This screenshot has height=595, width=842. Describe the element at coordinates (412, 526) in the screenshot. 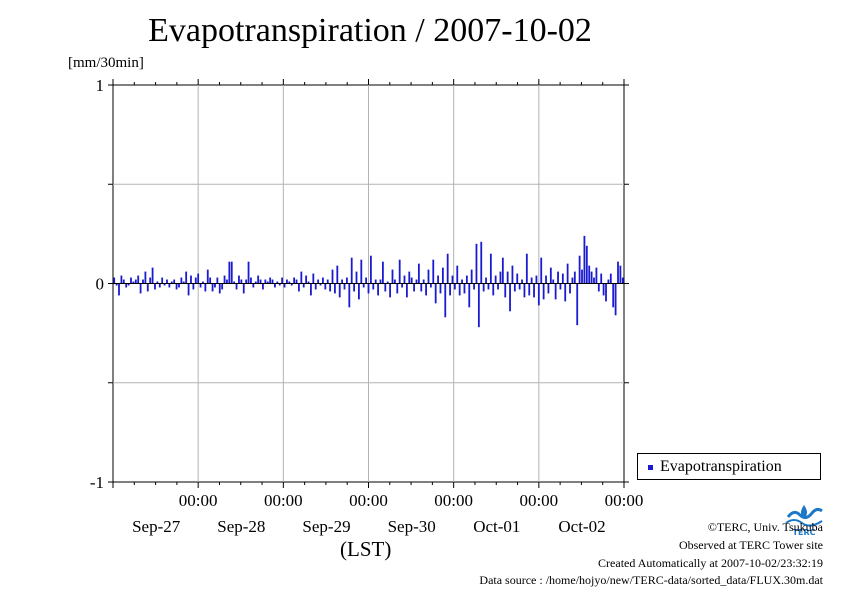

I see `x-tick-date-label: Sep-30` at that location.